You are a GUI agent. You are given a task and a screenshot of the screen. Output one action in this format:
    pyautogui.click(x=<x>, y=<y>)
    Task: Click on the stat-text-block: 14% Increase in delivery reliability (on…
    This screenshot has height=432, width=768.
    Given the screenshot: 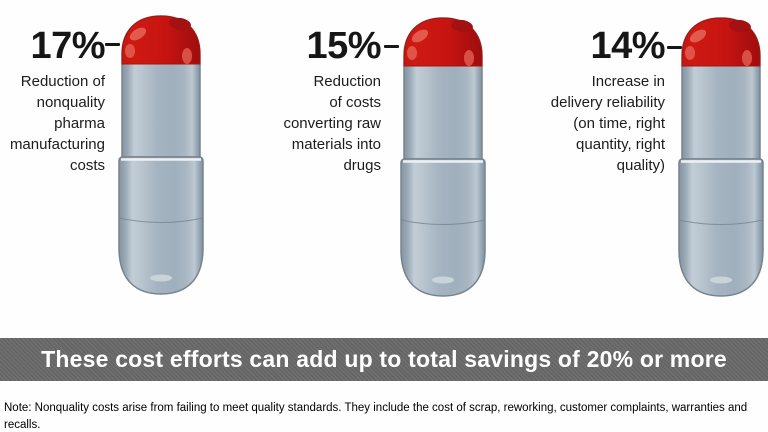 What is the action you would take?
    pyautogui.click(x=607, y=100)
    